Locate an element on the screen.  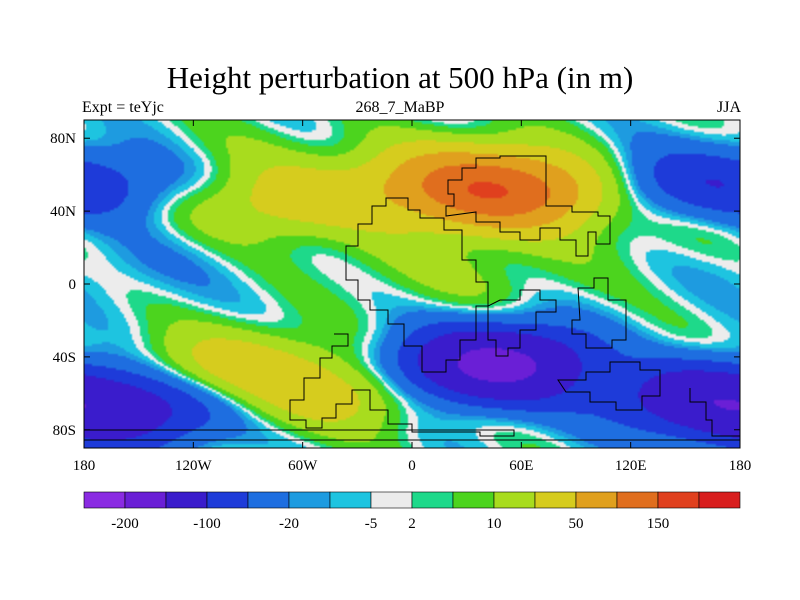
coastline-southeast-asia is located at coordinates (599, 313).